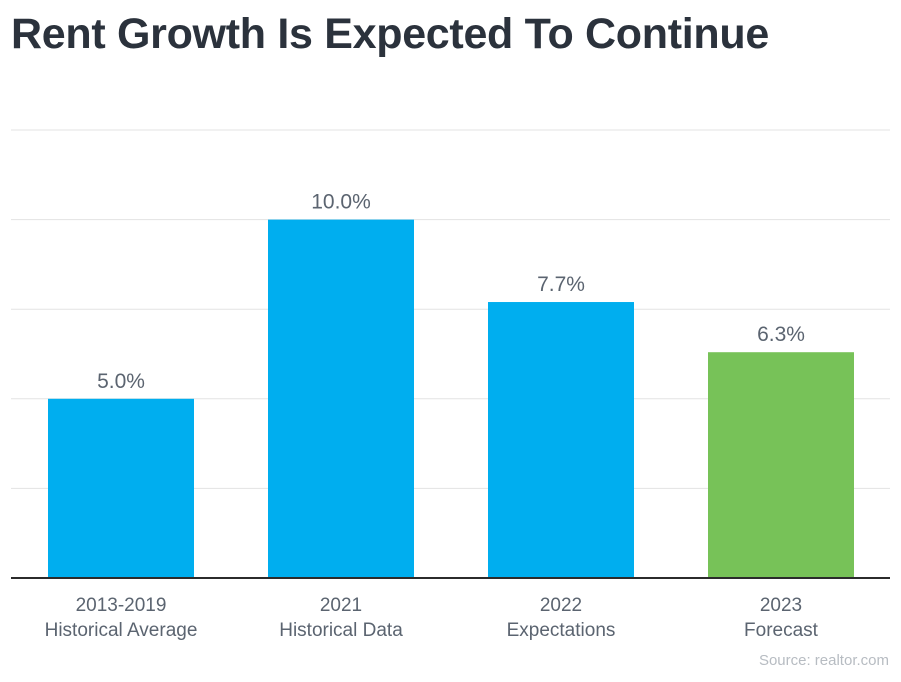 The width and height of the screenshot is (901, 682). I want to click on value-label-4: 6.3%, so click(781, 334).